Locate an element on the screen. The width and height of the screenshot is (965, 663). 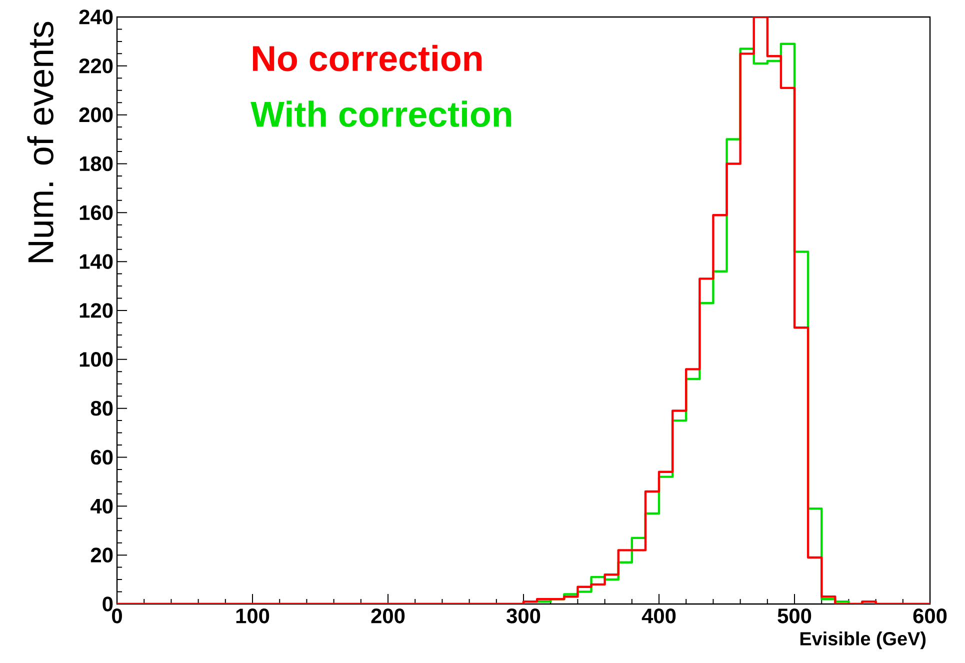
x-tick-label: 300 is located at coordinates (523, 616).